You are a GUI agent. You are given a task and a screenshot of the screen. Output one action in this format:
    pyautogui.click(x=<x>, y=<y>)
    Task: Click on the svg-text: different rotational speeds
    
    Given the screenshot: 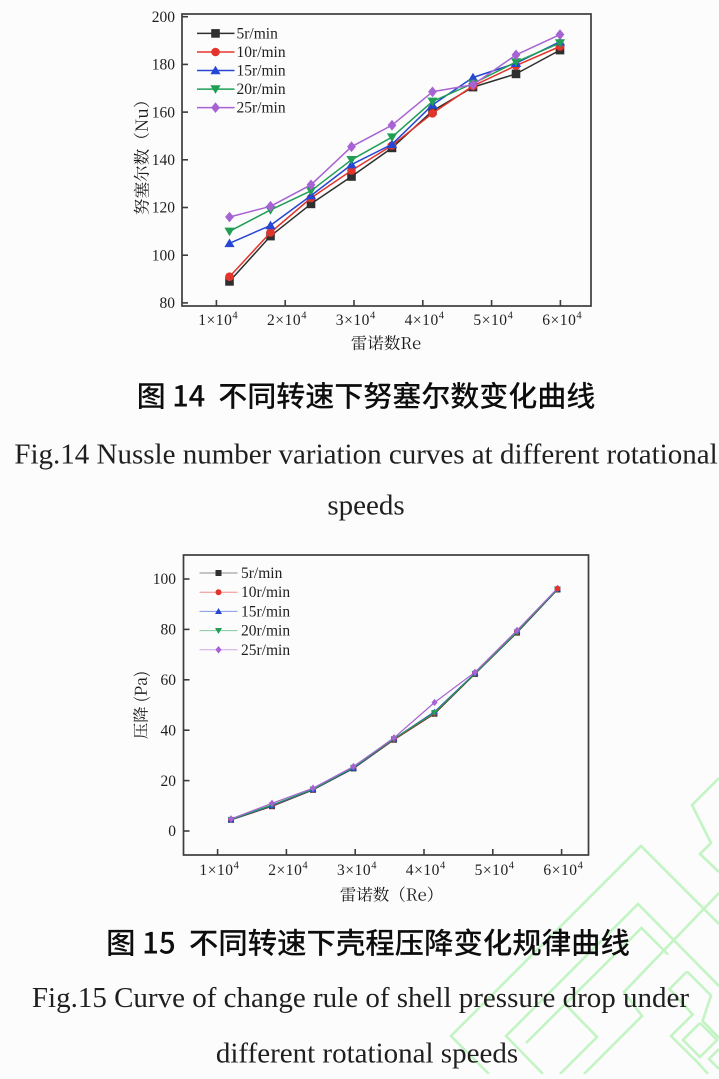 What is the action you would take?
    pyautogui.click(x=367, y=1054)
    